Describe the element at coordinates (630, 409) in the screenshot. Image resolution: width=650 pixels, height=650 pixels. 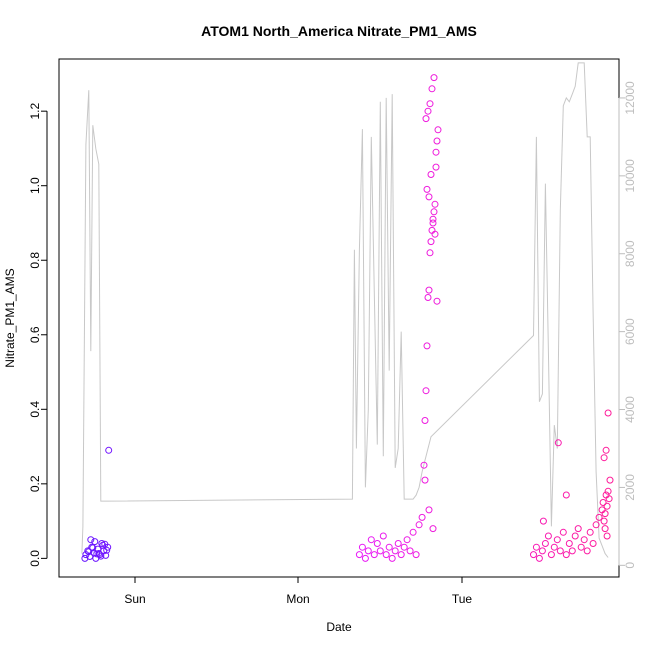
I see `y2-tick-label: 4000` at that location.